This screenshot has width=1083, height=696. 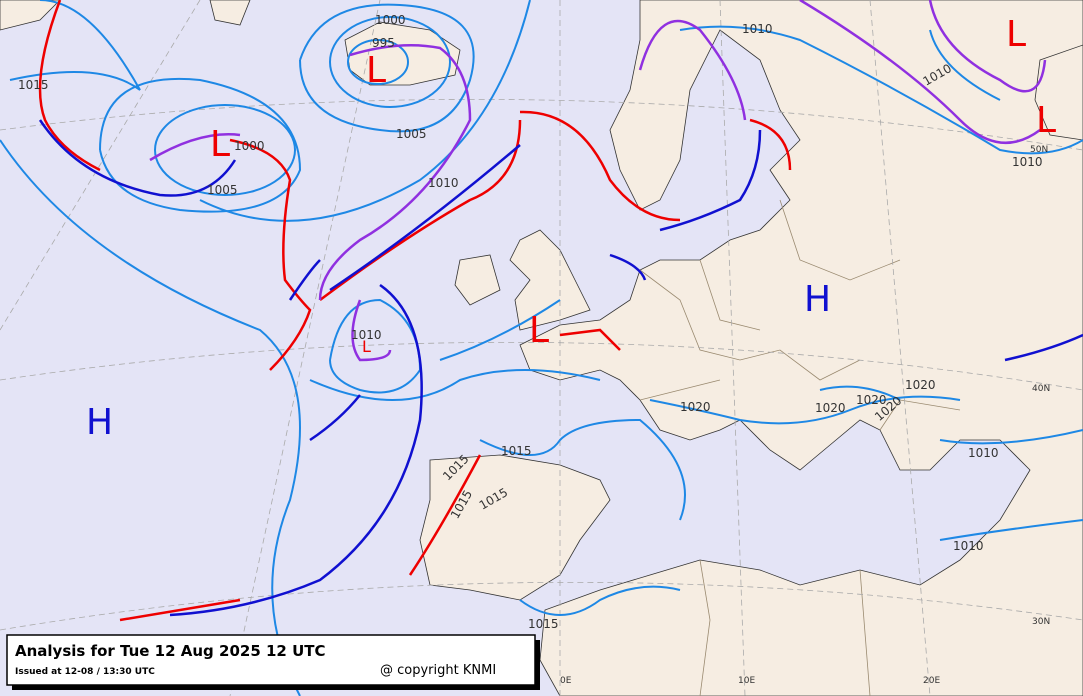 I want to click on footer-issued: Issued at 12-08 / 13:30 UTC, so click(x=85, y=672).